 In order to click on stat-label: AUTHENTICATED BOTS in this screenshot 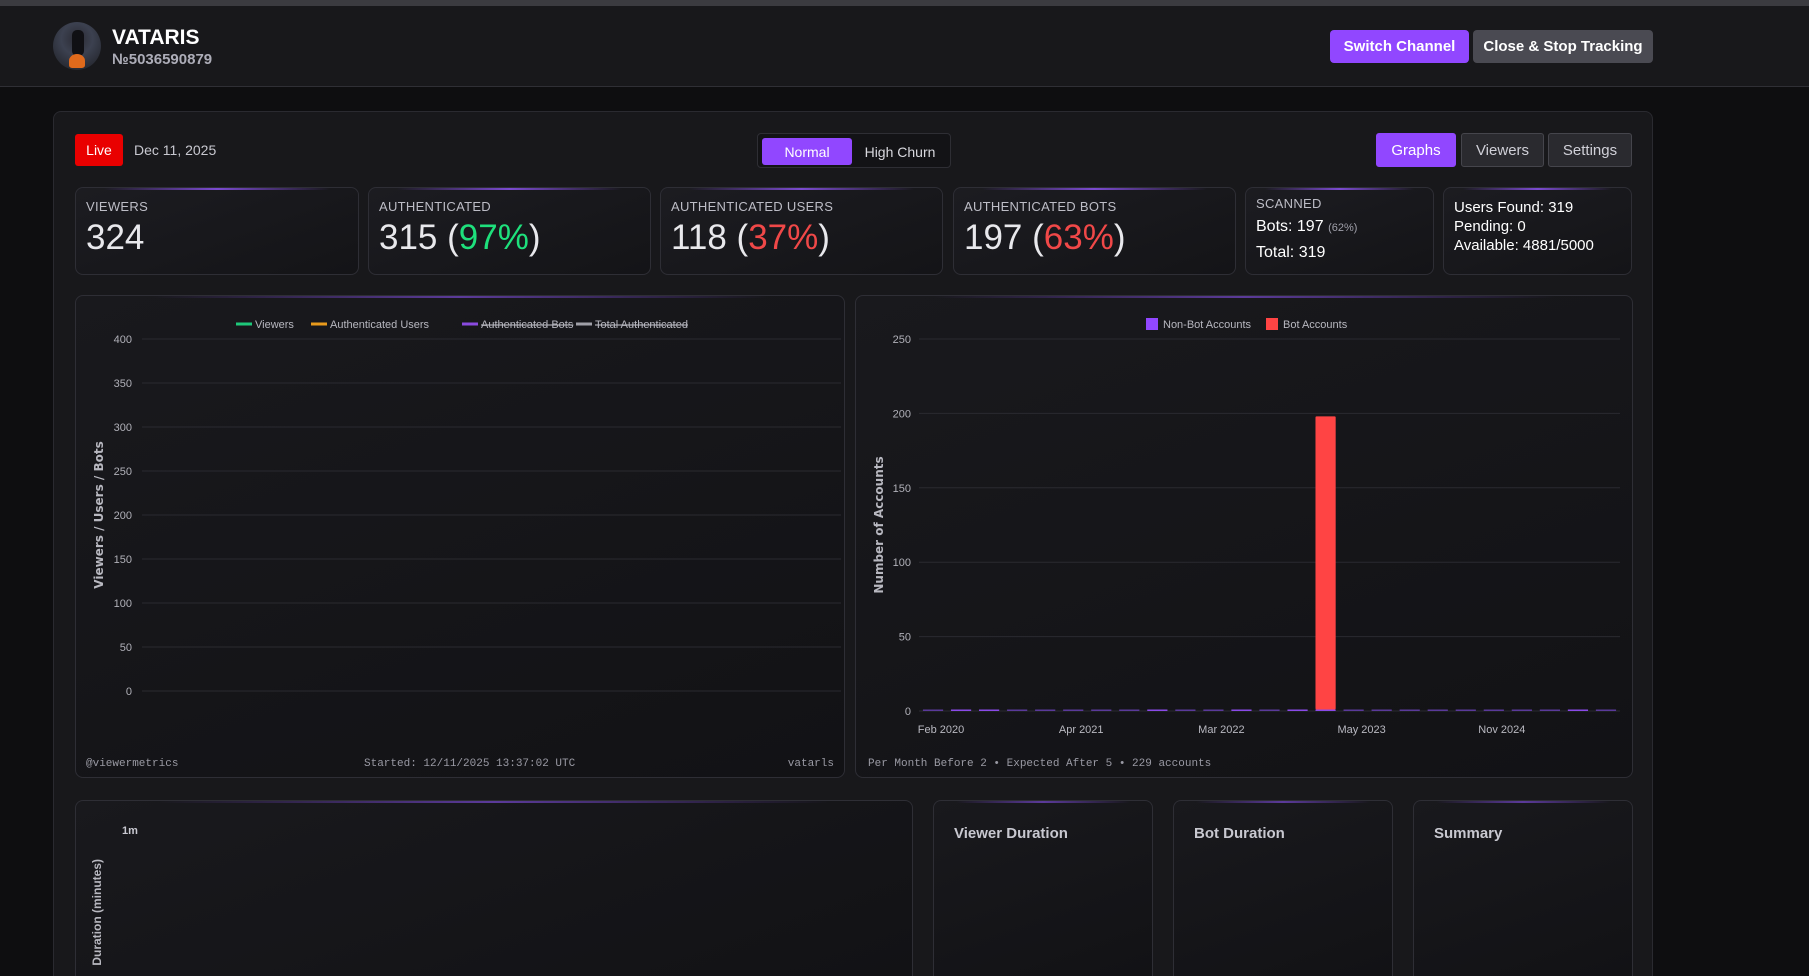, I will do `click(1040, 206)`.